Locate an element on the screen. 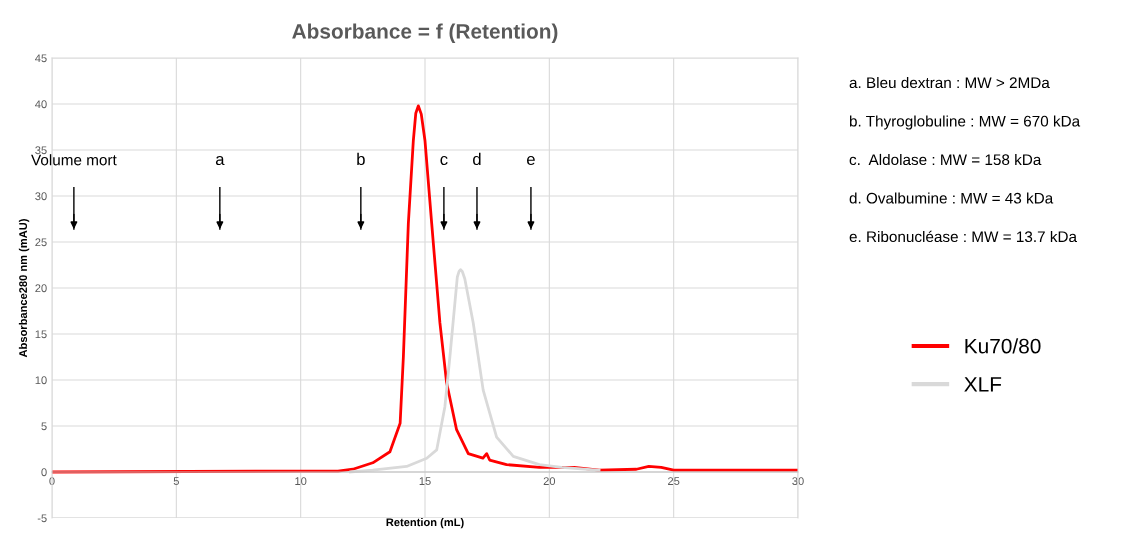 The height and width of the screenshot is (537, 1121). x-tick-label: 25 is located at coordinates (674, 481).